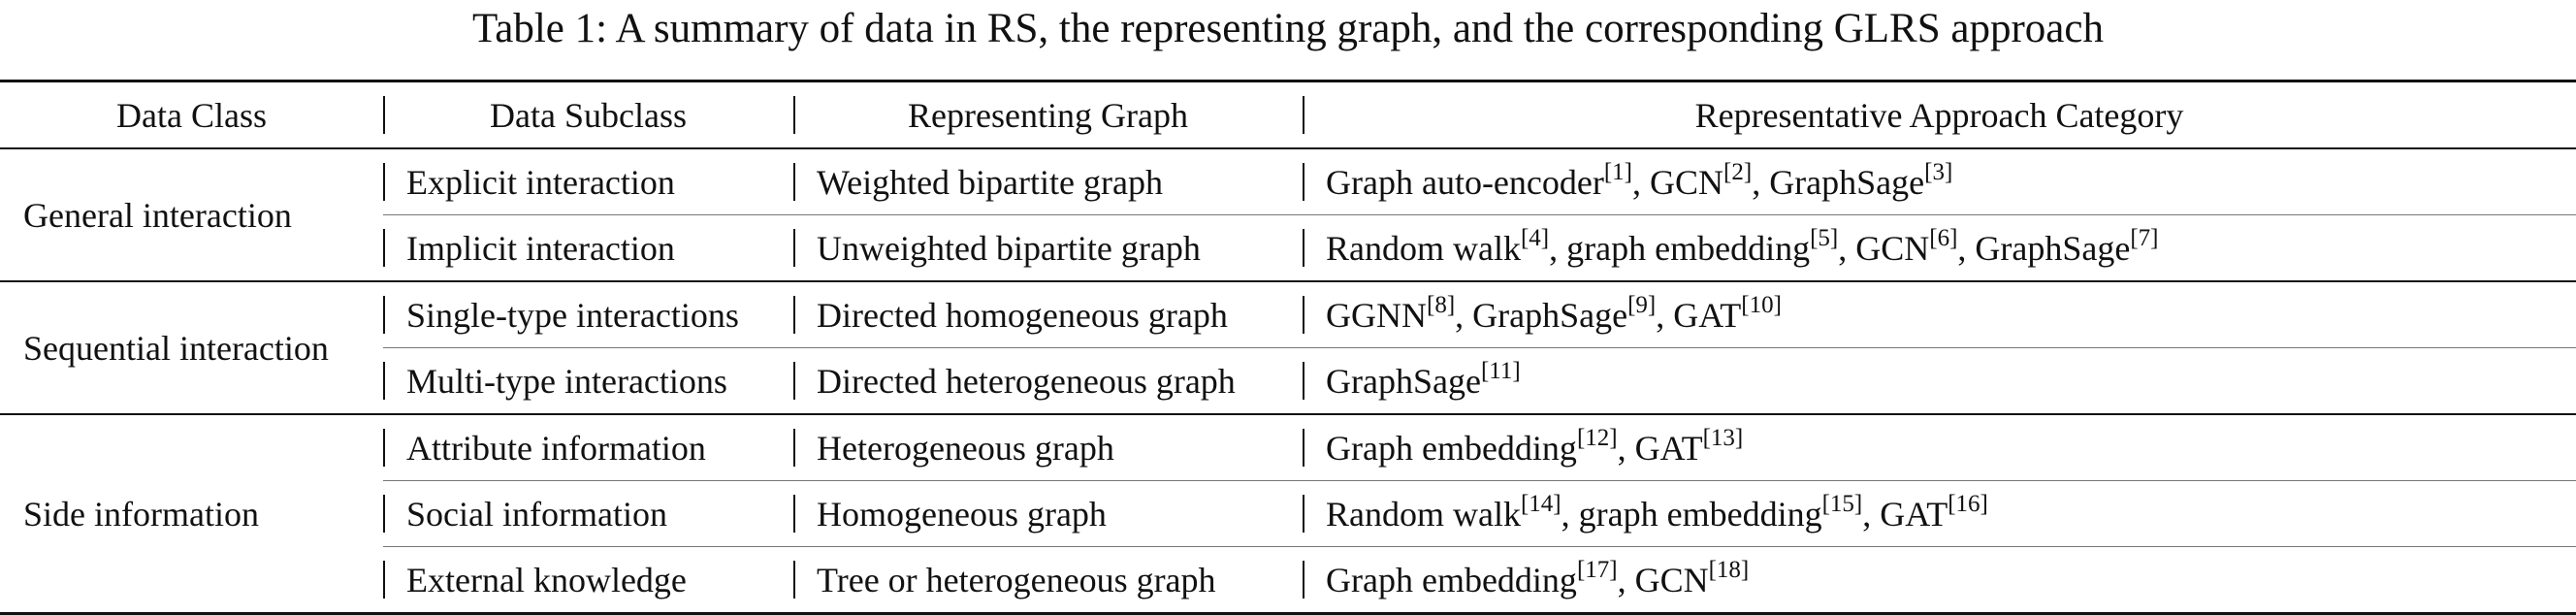  Describe the element at coordinates (1824, 238) in the screenshot. I see `citation-ref: [5]` at that location.